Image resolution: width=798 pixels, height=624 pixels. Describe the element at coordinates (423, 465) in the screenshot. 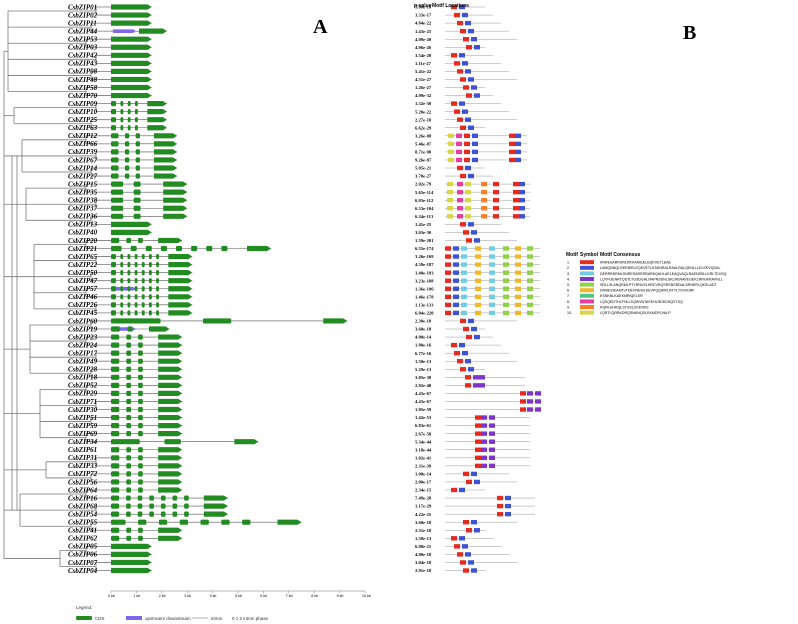

I see `motif-pvalue: 2.31e-39` at that location.